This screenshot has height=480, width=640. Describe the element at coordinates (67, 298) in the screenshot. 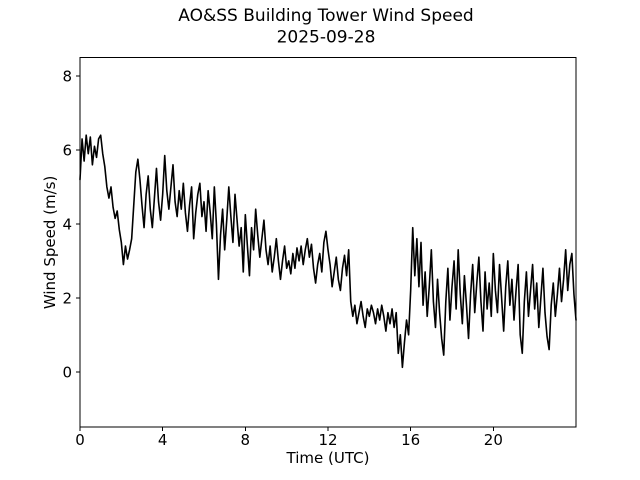

I see `y-tick-label: 2` at that location.